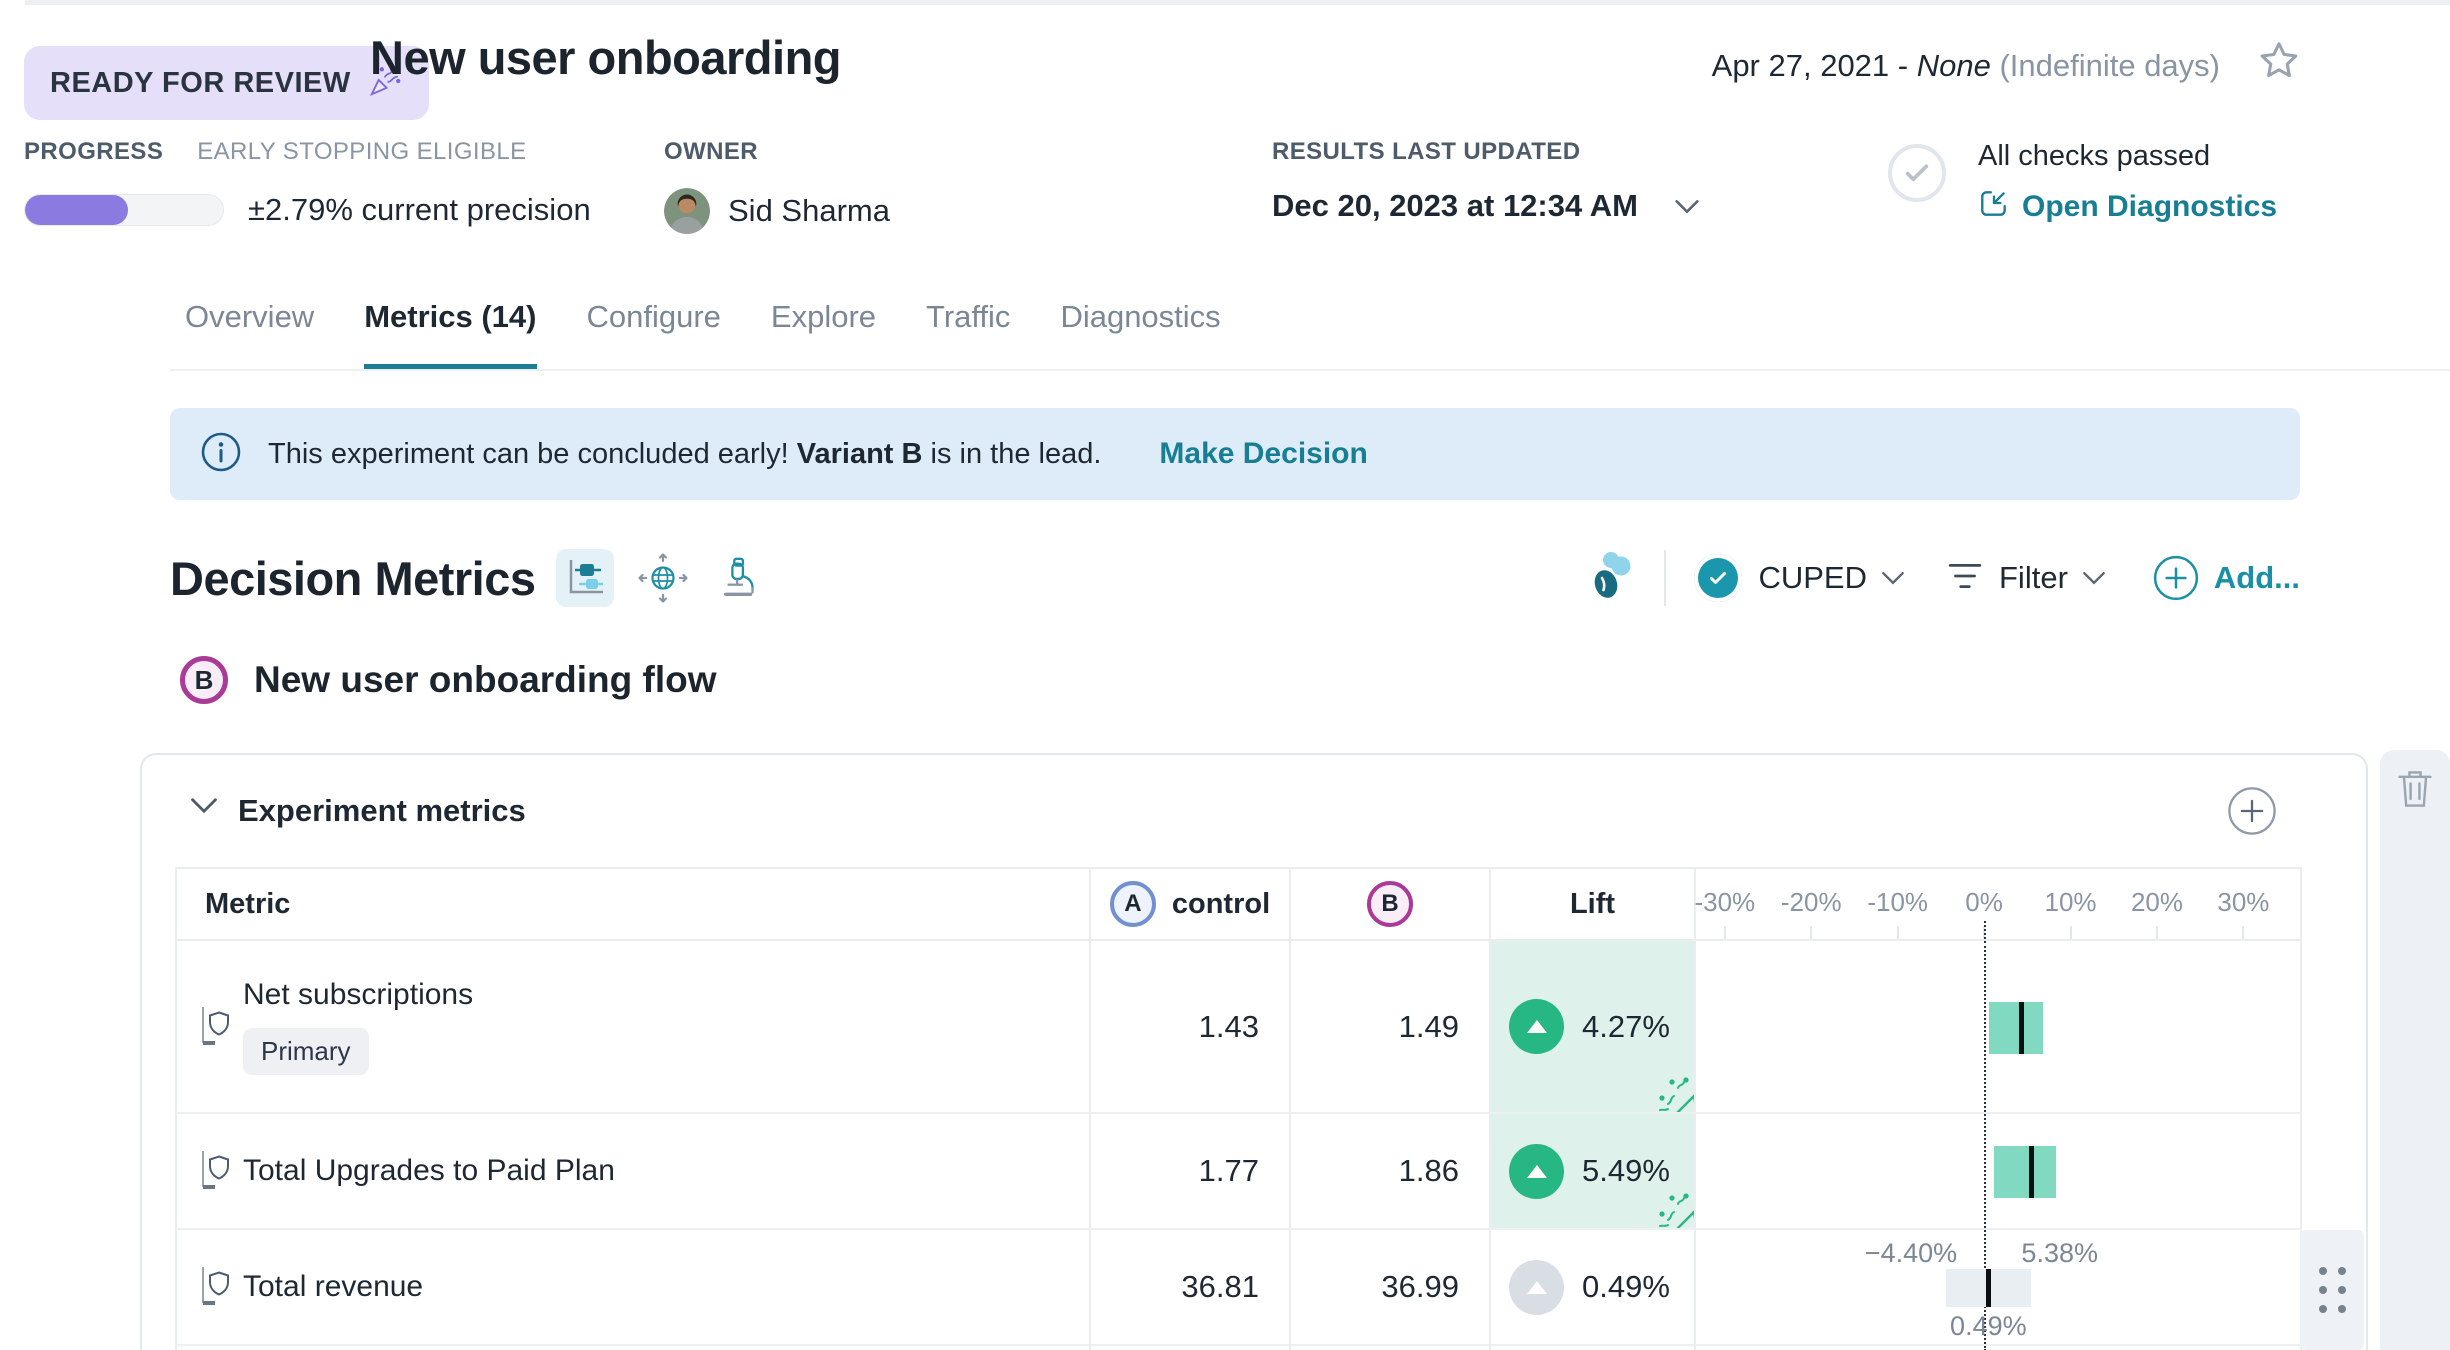 Image resolution: width=2450 pixels, height=1350 pixels. I want to click on variant-heading: B New user onboarding flow, so click(448, 680).